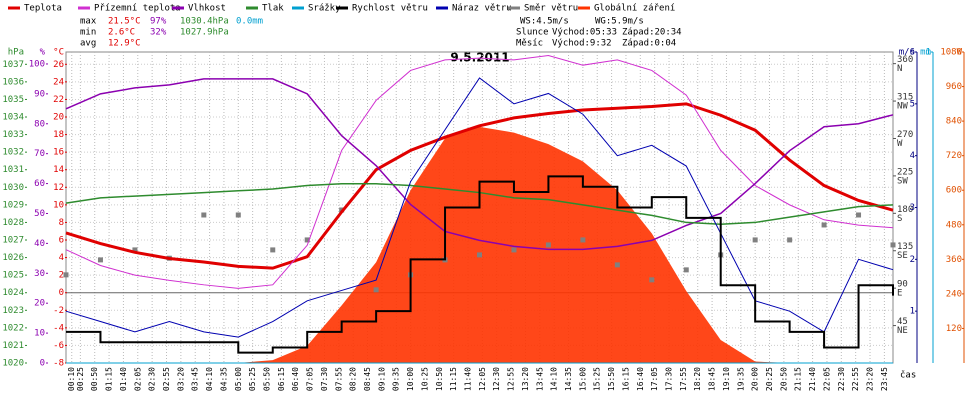  What do you see at coordinates (13, 241) in the screenshot?
I see `y-tick-label: 1027` at bounding box center [13, 241].